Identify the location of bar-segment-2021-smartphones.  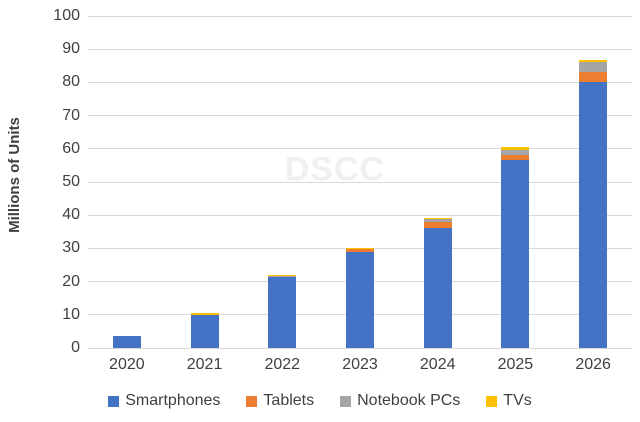
(204, 331).